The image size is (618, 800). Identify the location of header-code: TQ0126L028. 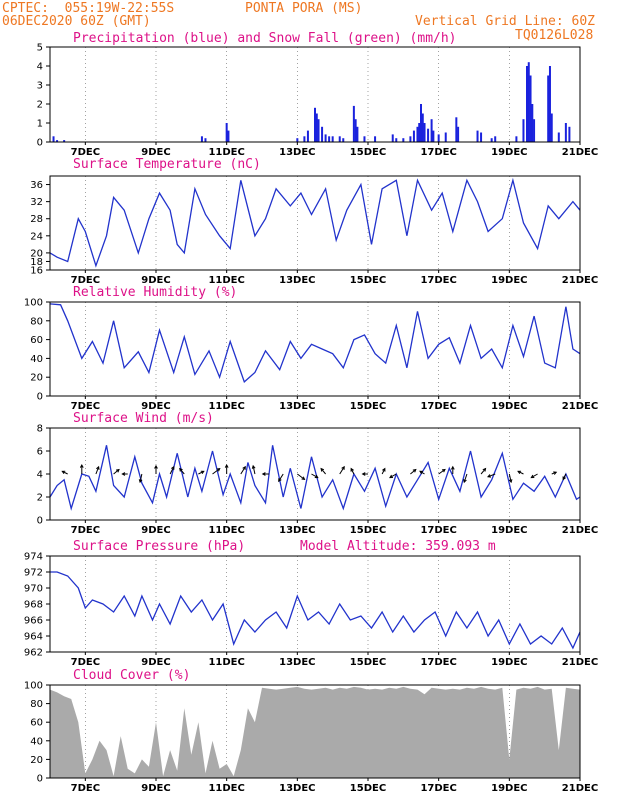
(554, 35).